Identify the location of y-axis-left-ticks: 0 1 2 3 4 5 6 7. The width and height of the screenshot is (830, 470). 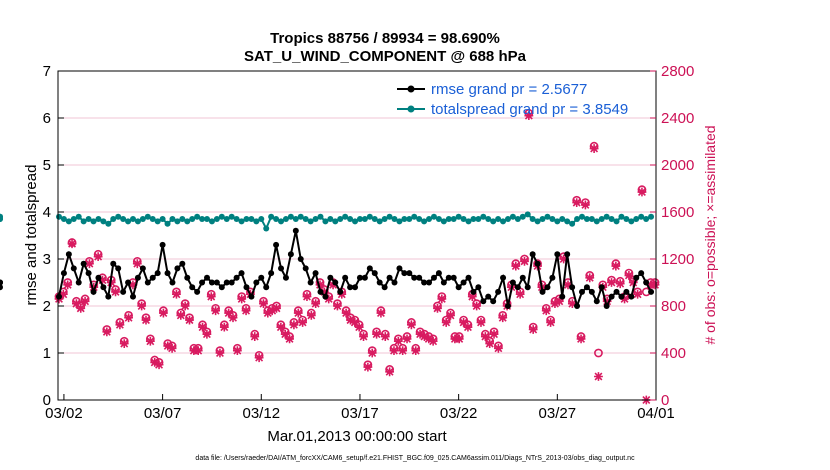
(53, 236).